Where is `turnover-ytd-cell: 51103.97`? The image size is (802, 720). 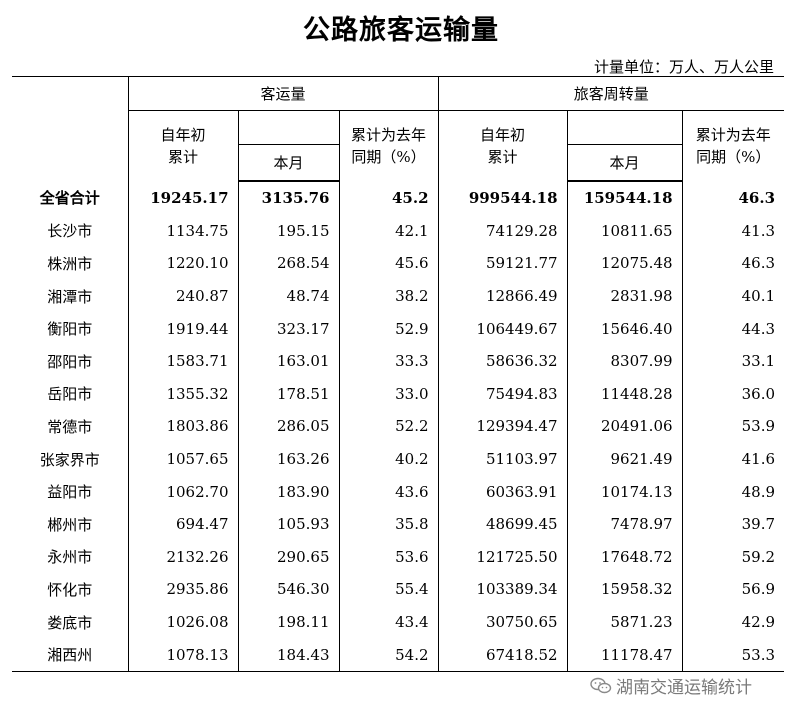
turnover-ytd-cell: 51103.97 is located at coordinates (502, 459).